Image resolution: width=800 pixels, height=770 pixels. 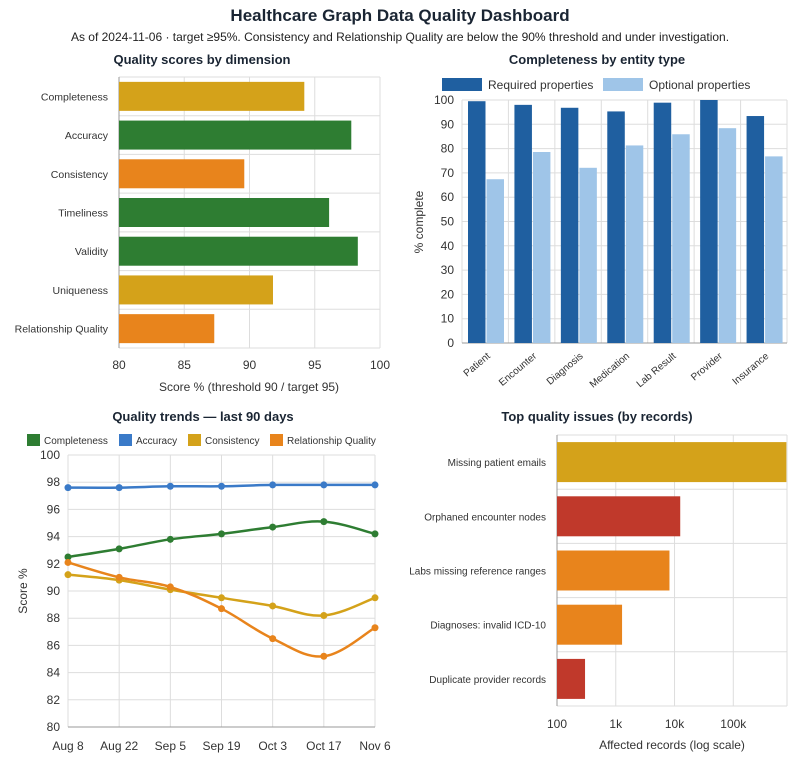 I want to click on trends-chart-title: Quality trends — last 90 days, so click(x=202, y=416).